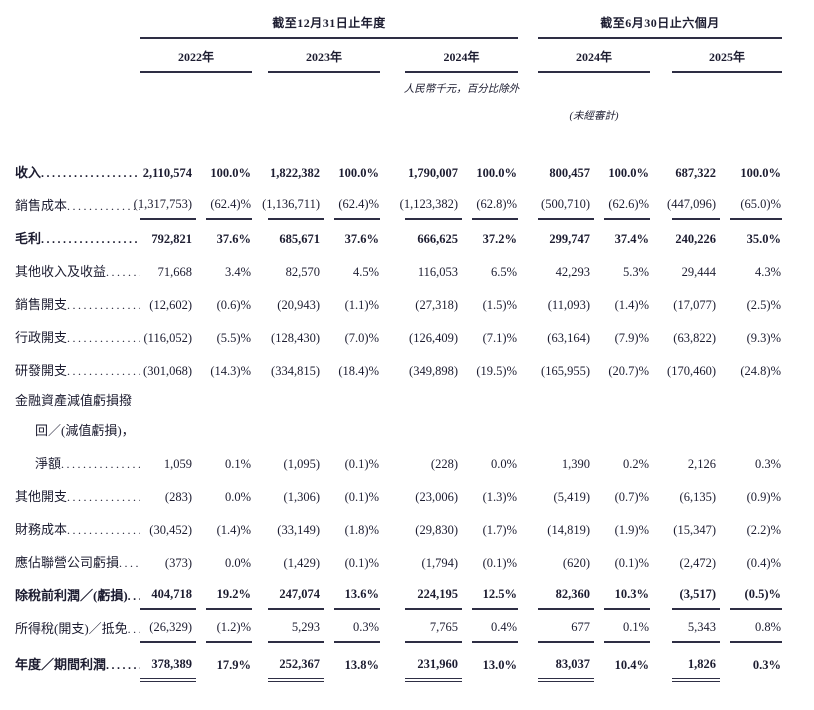  What do you see at coordinates (436, 305) in the screenshot?
I see `cell-value: (27,318)` at bounding box center [436, 305].